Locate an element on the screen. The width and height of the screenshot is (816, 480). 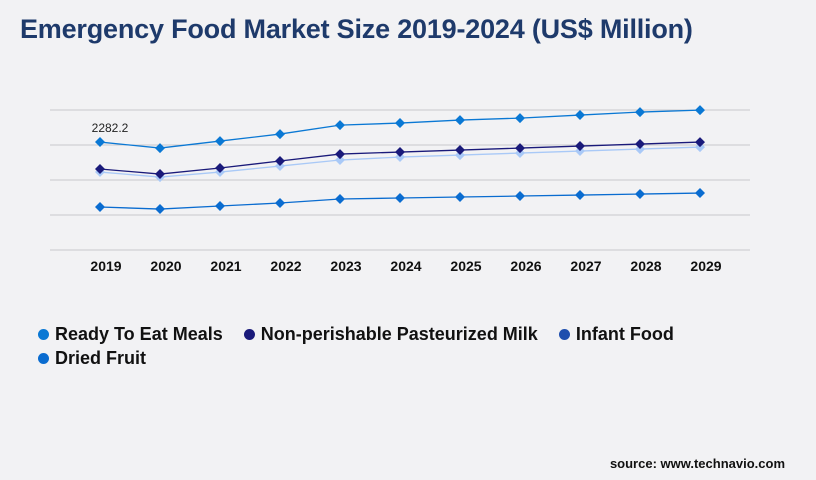
x-tick-label: 2023 is located at coordinates (345, 266).